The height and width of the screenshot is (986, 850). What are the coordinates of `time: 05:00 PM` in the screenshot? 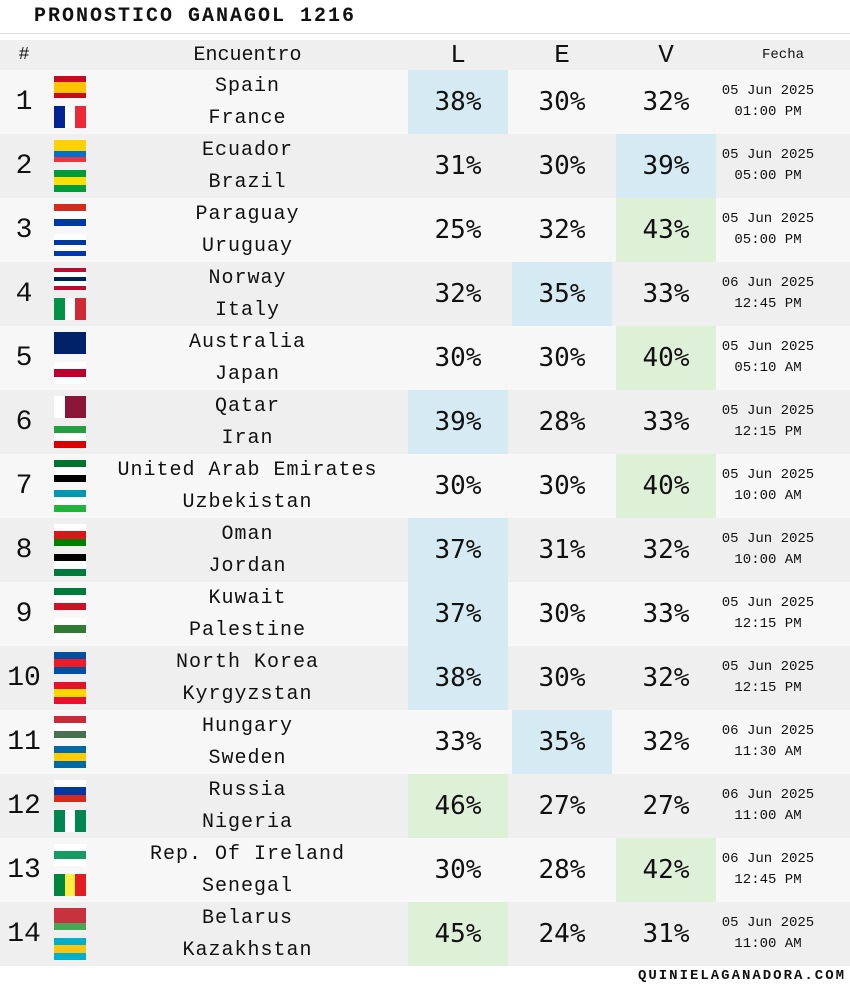 It's located at (768, 176).